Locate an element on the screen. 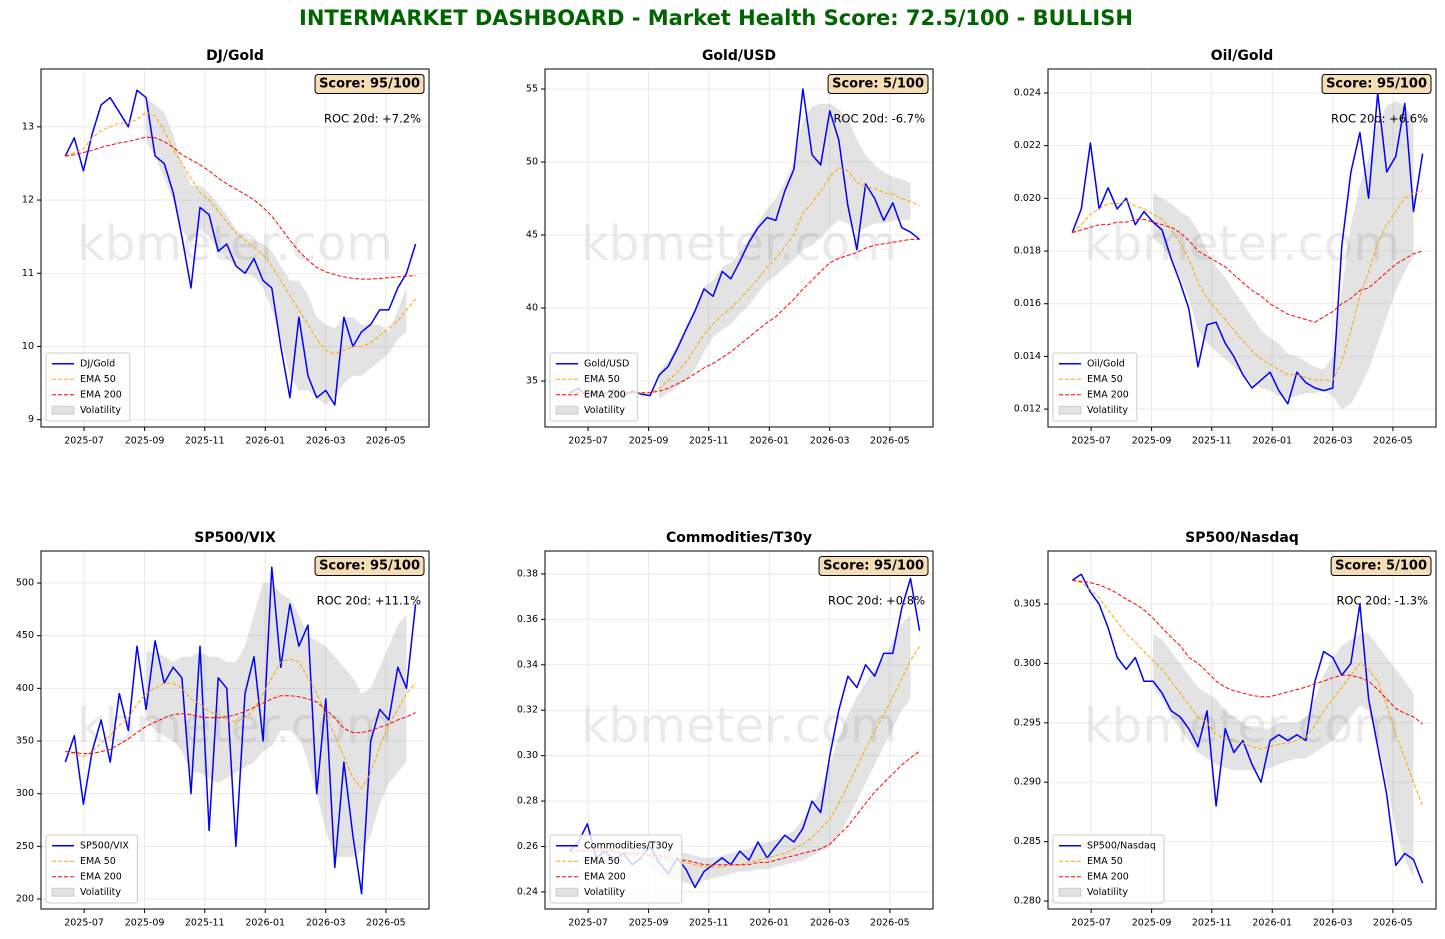 The image size is (1445, 939). y-tick-label: 0.295 is located at coordinates (1027, 722).